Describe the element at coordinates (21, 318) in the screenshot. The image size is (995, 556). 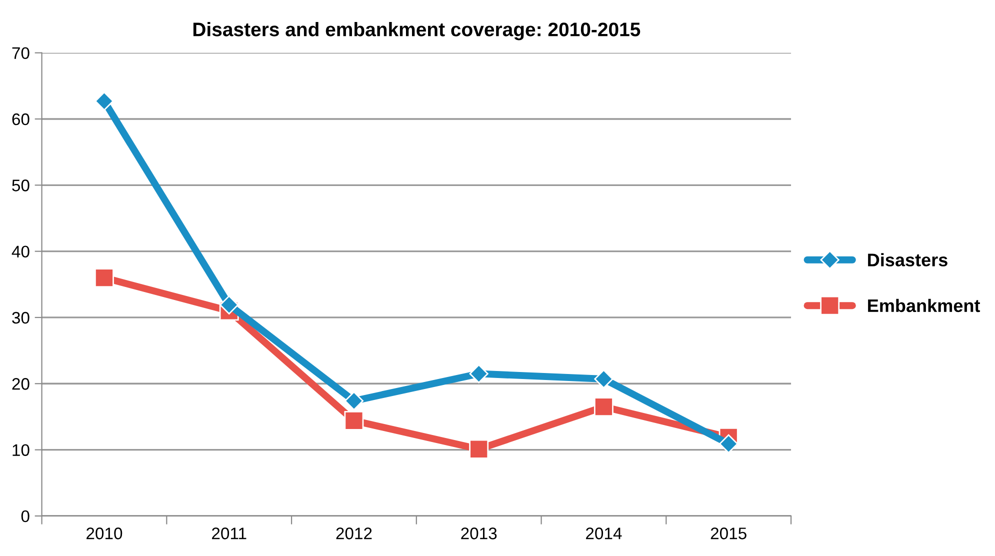
I see `y-tick-label: 30` at that location.